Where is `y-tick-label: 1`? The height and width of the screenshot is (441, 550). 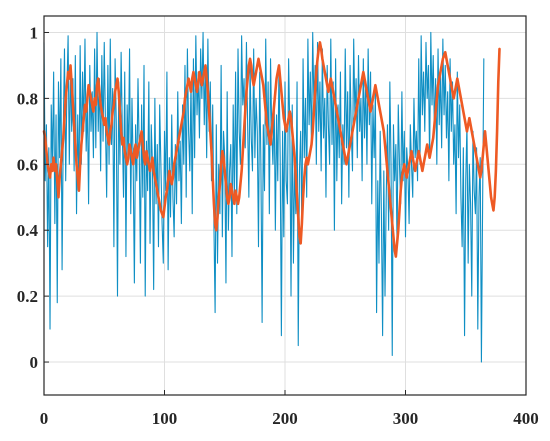
y-tick-label: 1 is located at coordinates (34, 32).